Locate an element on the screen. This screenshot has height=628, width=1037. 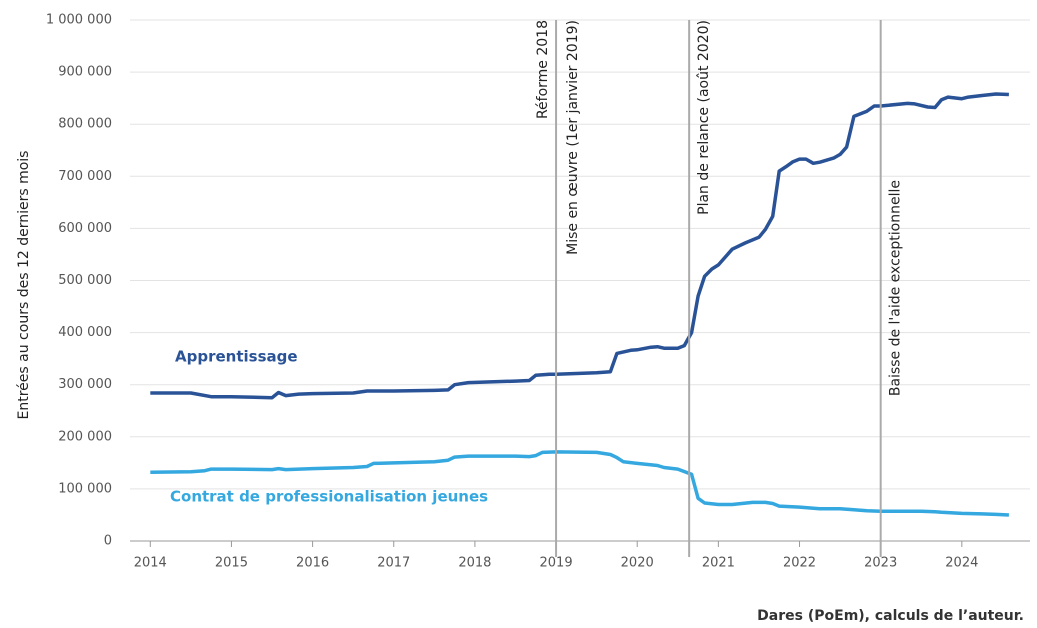
y-tick-label: 1 000 000 is located at coordinates (79, 20).